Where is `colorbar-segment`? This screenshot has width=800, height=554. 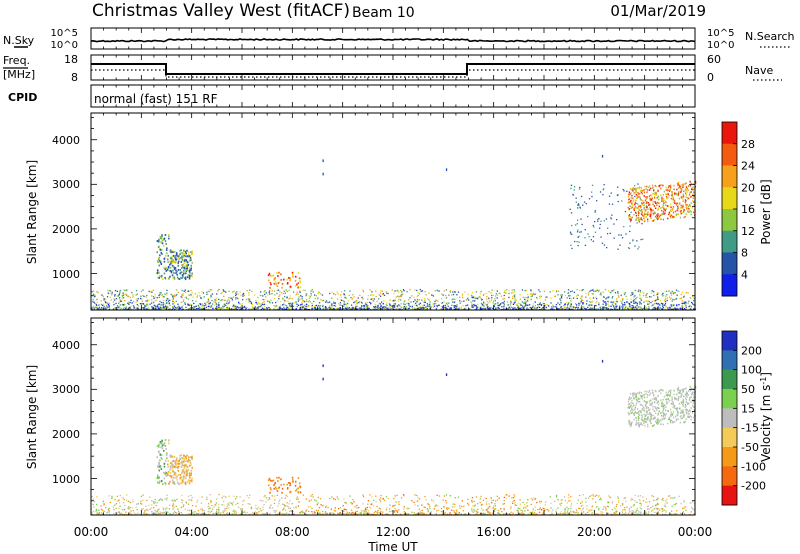 colorbar-segment is located at coordinates (729, 176).